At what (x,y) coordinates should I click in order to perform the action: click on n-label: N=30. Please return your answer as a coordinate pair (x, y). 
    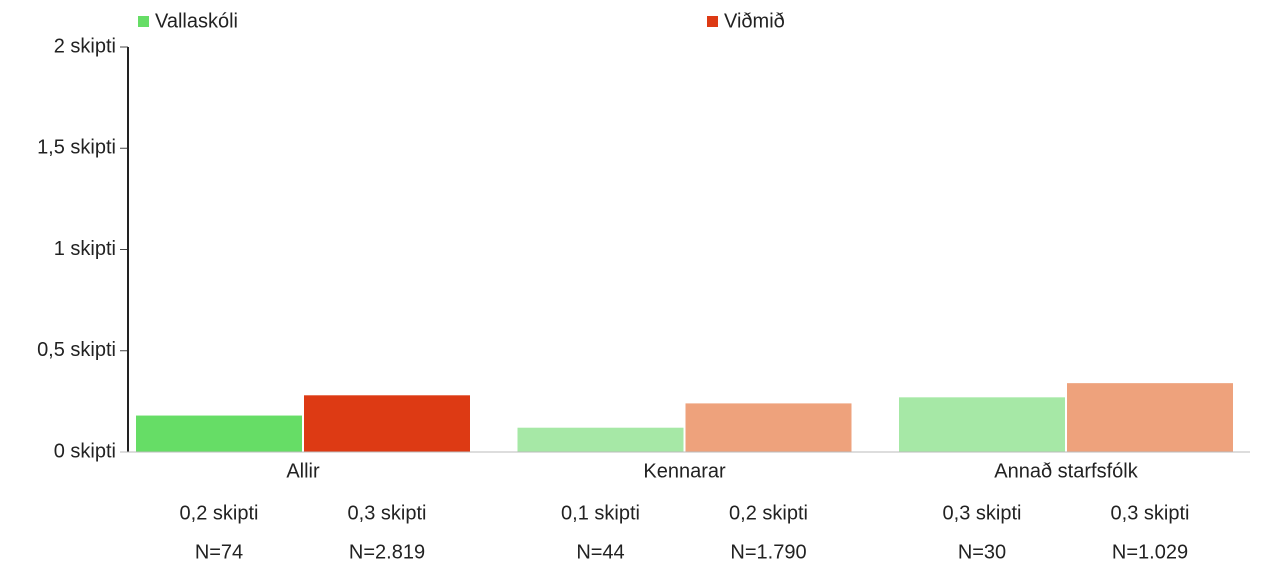
    Looking at the image, I should click on (982, 552).